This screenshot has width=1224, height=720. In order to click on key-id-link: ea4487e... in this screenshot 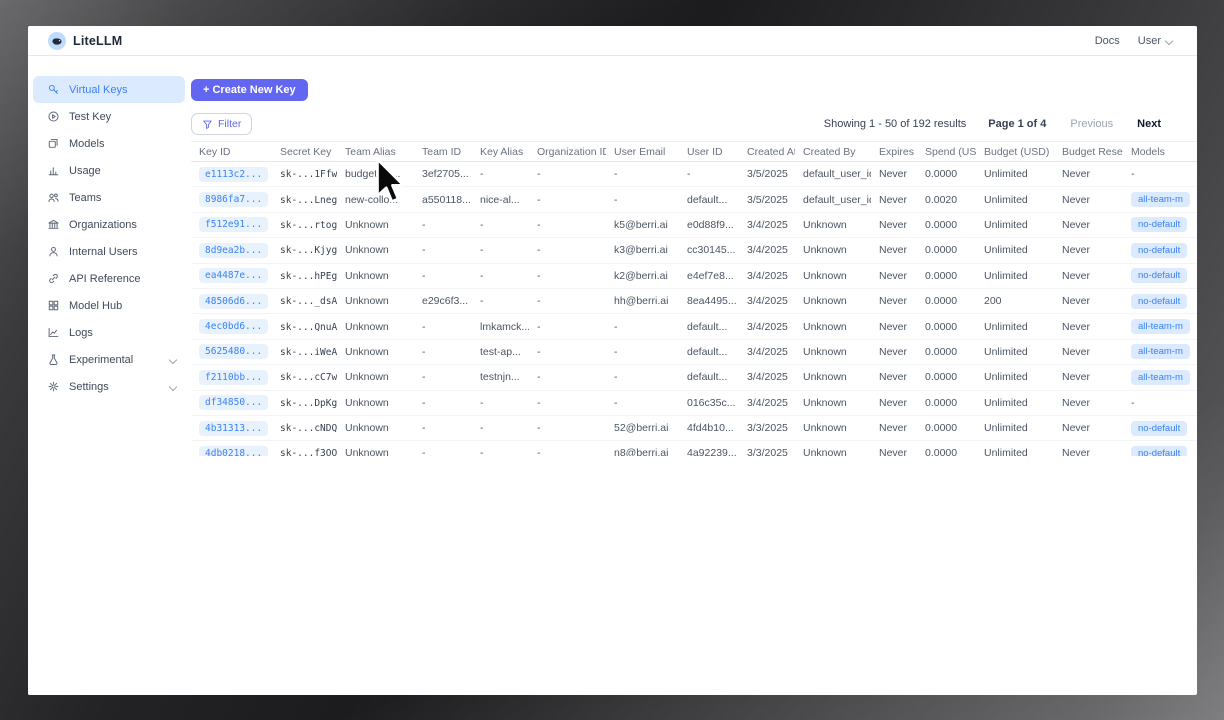, I will do `click(234, 276)`.